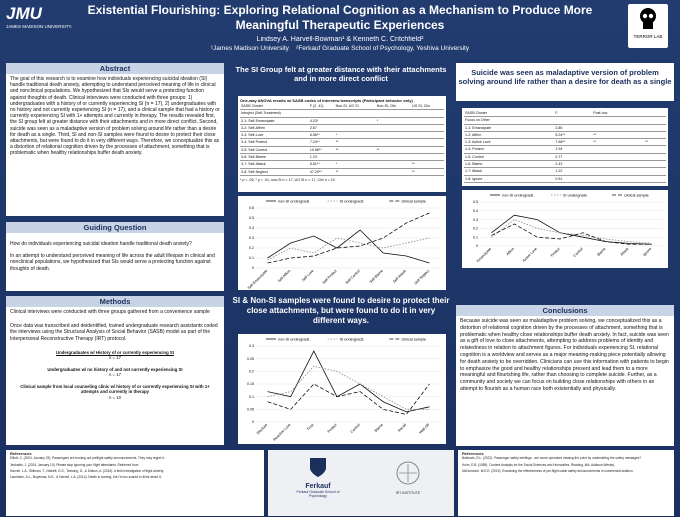  What do you see at coordinates (393, 121) in the screenshot?
I see `cell: *` at bounding box center [393, 121].